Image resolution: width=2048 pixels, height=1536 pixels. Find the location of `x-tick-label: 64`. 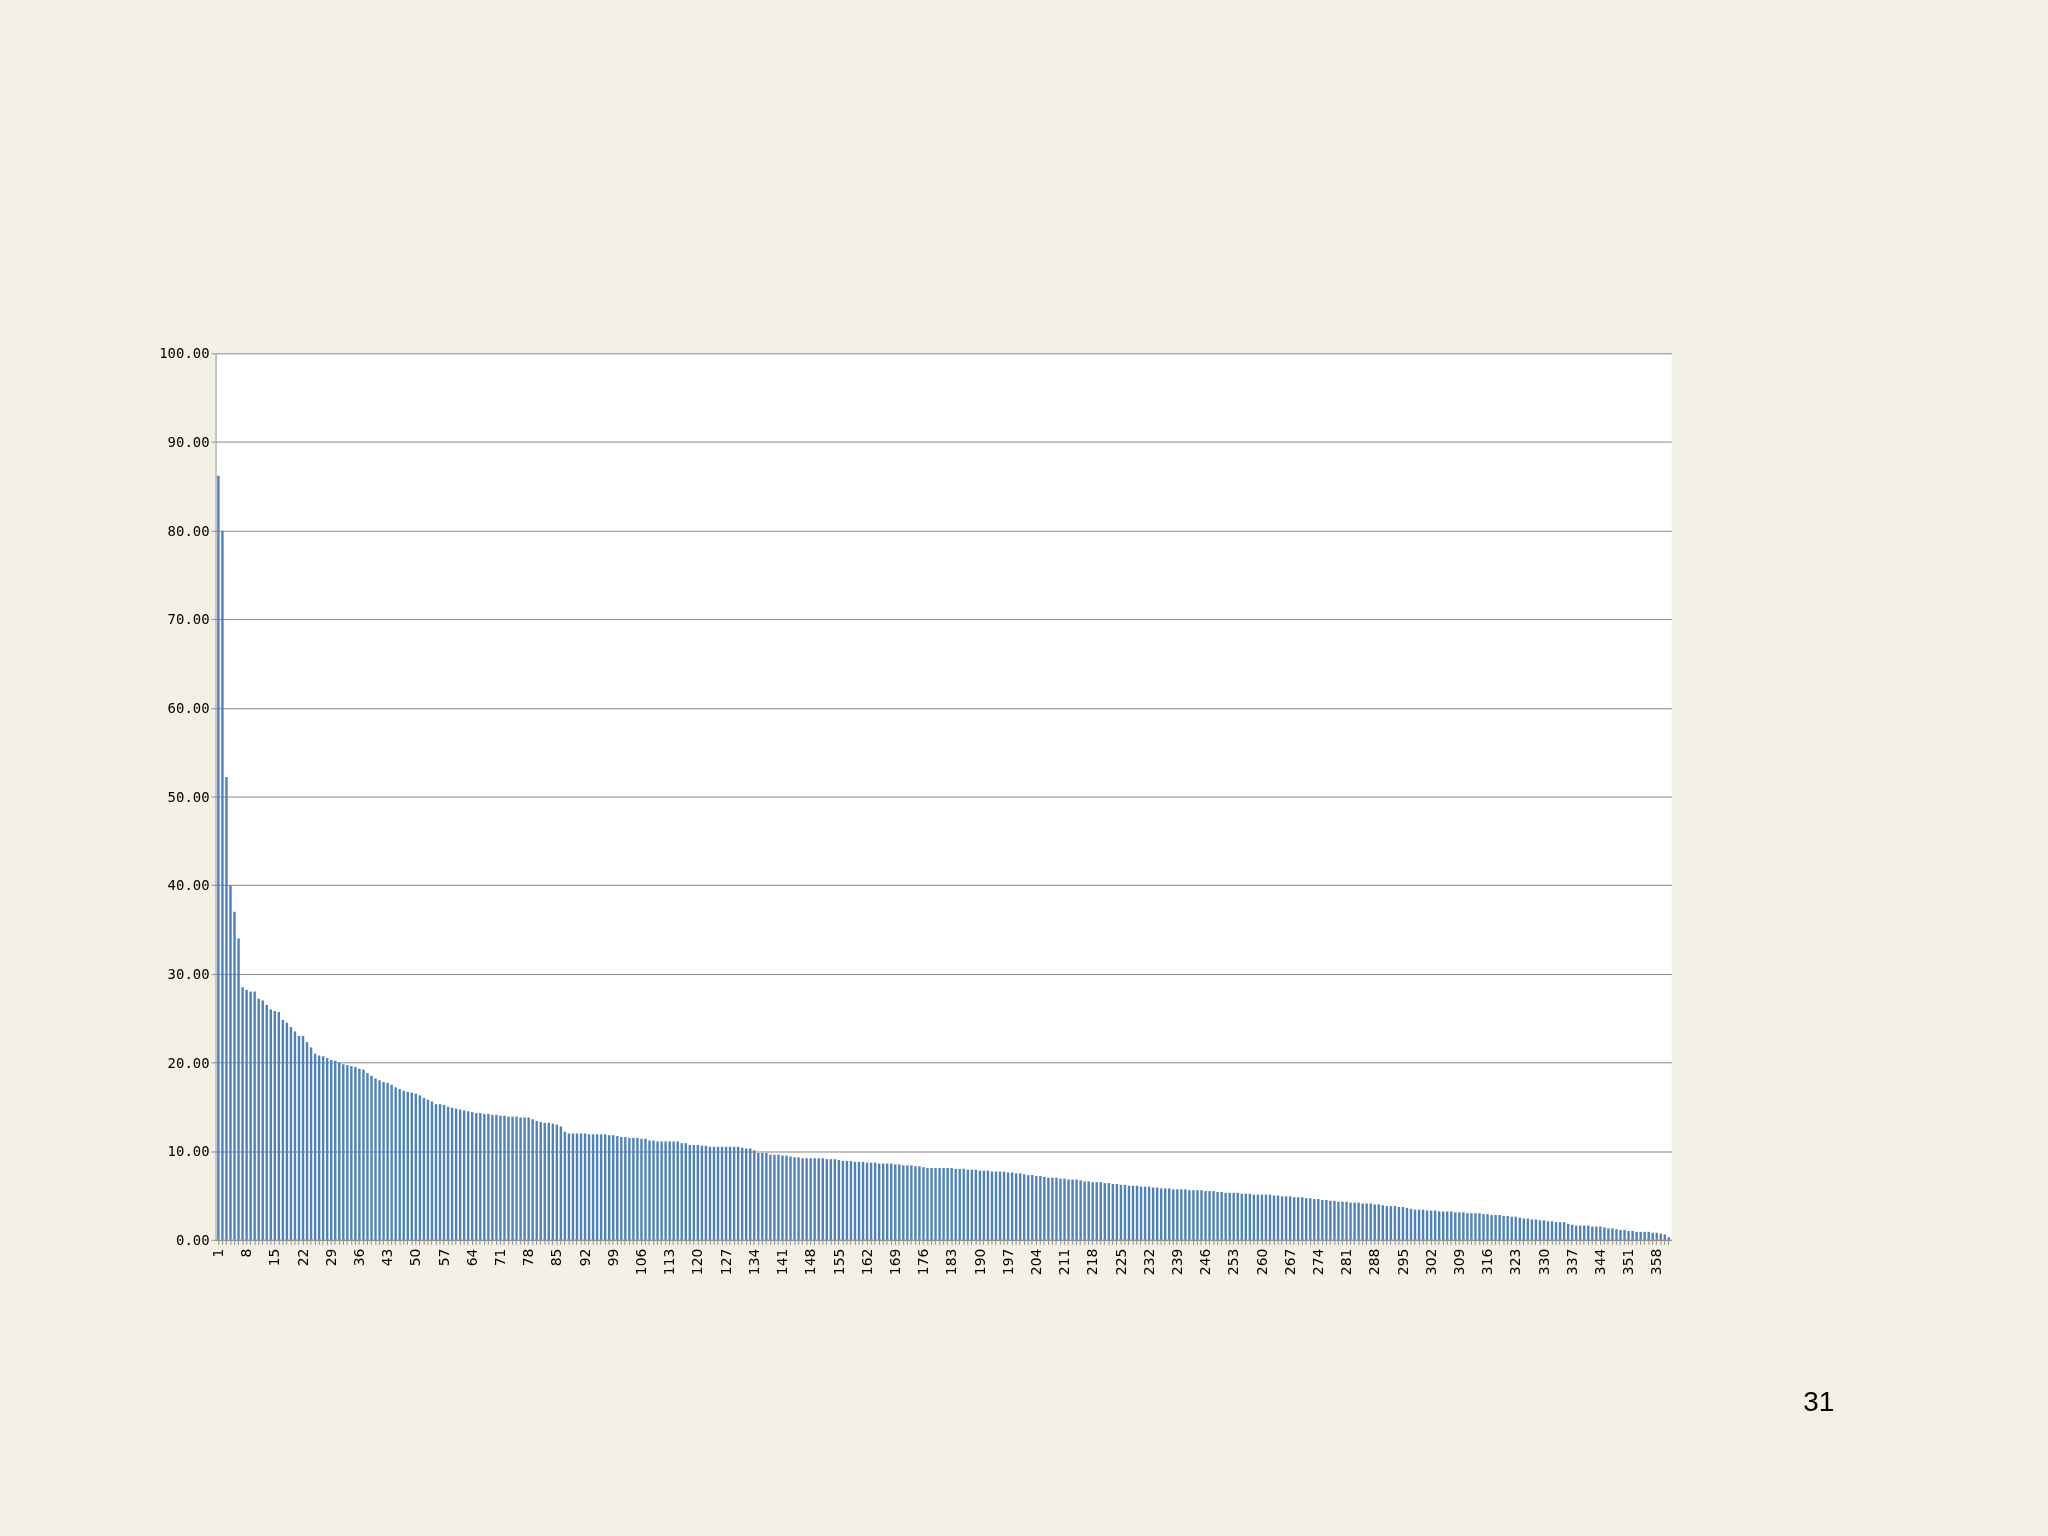

x-tick-label: 64 is located at coordinates (471, 1257).